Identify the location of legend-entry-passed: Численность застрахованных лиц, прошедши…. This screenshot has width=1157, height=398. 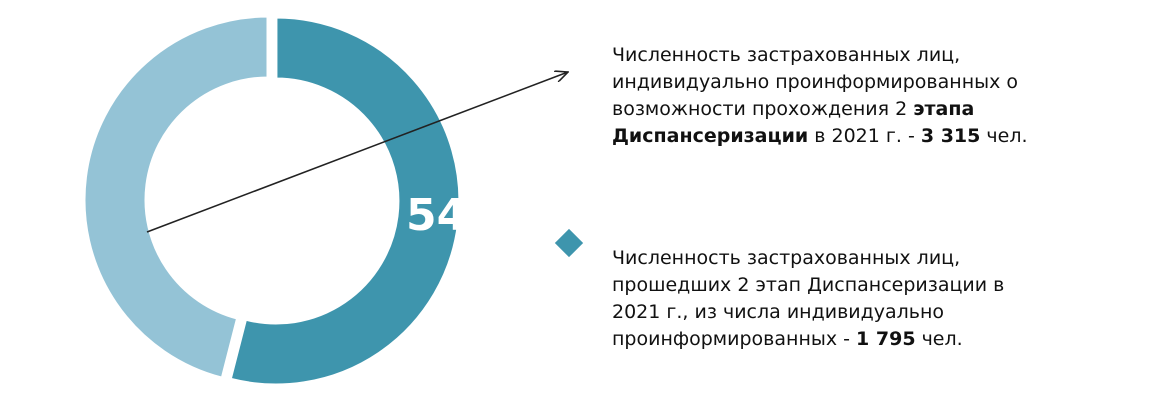
(872, 299).